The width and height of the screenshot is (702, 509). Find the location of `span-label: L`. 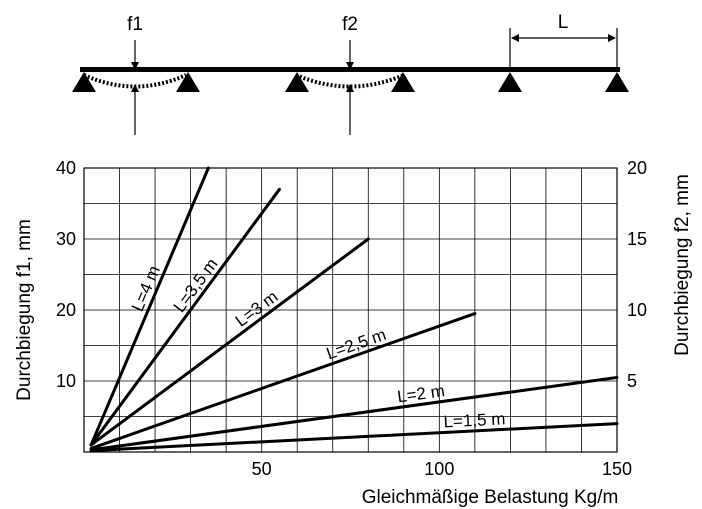

span-label: L is located at coordinates (563, 22).